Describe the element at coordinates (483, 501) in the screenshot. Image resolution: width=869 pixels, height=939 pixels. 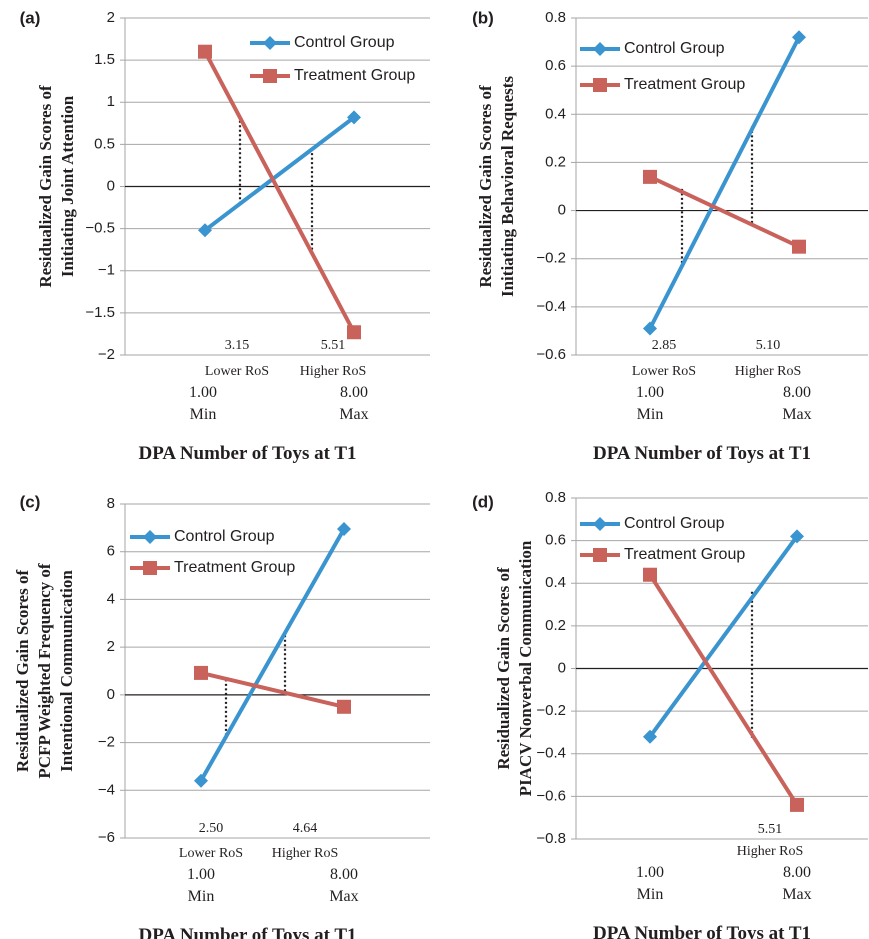
I see `panel-label: (d)` at that location.